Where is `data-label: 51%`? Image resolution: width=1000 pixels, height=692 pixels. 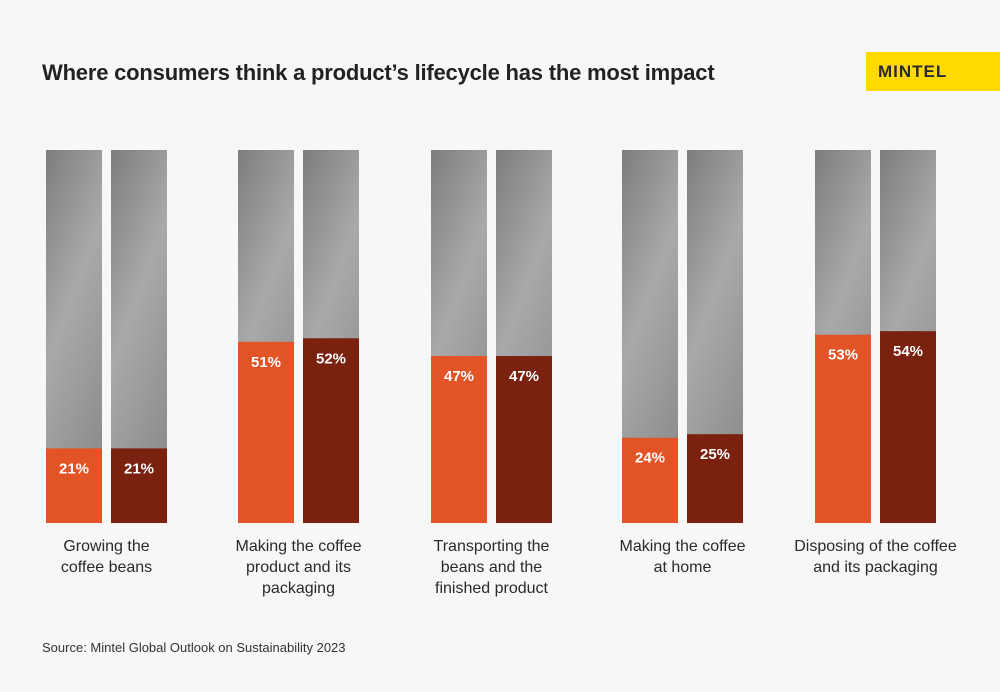 data-label: 51% is located at coordinates (266, 362).